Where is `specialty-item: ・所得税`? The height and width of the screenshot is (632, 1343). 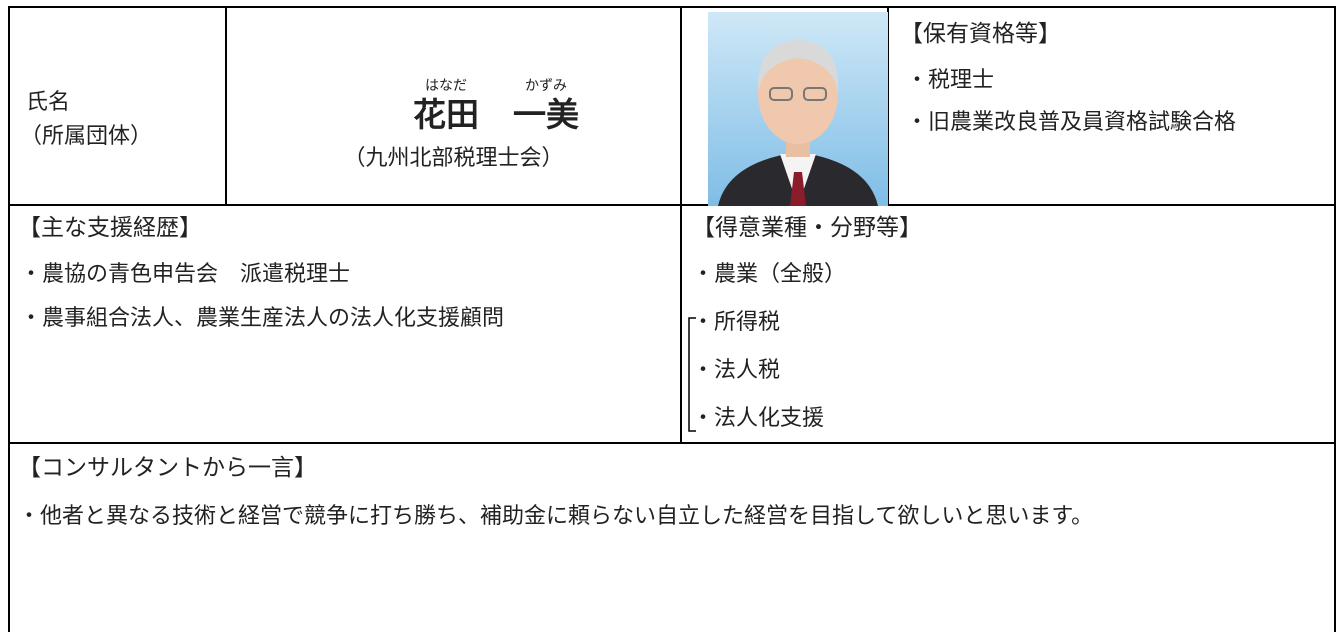
specialty-item: ・所得税 is located at coordinates (736, 321).